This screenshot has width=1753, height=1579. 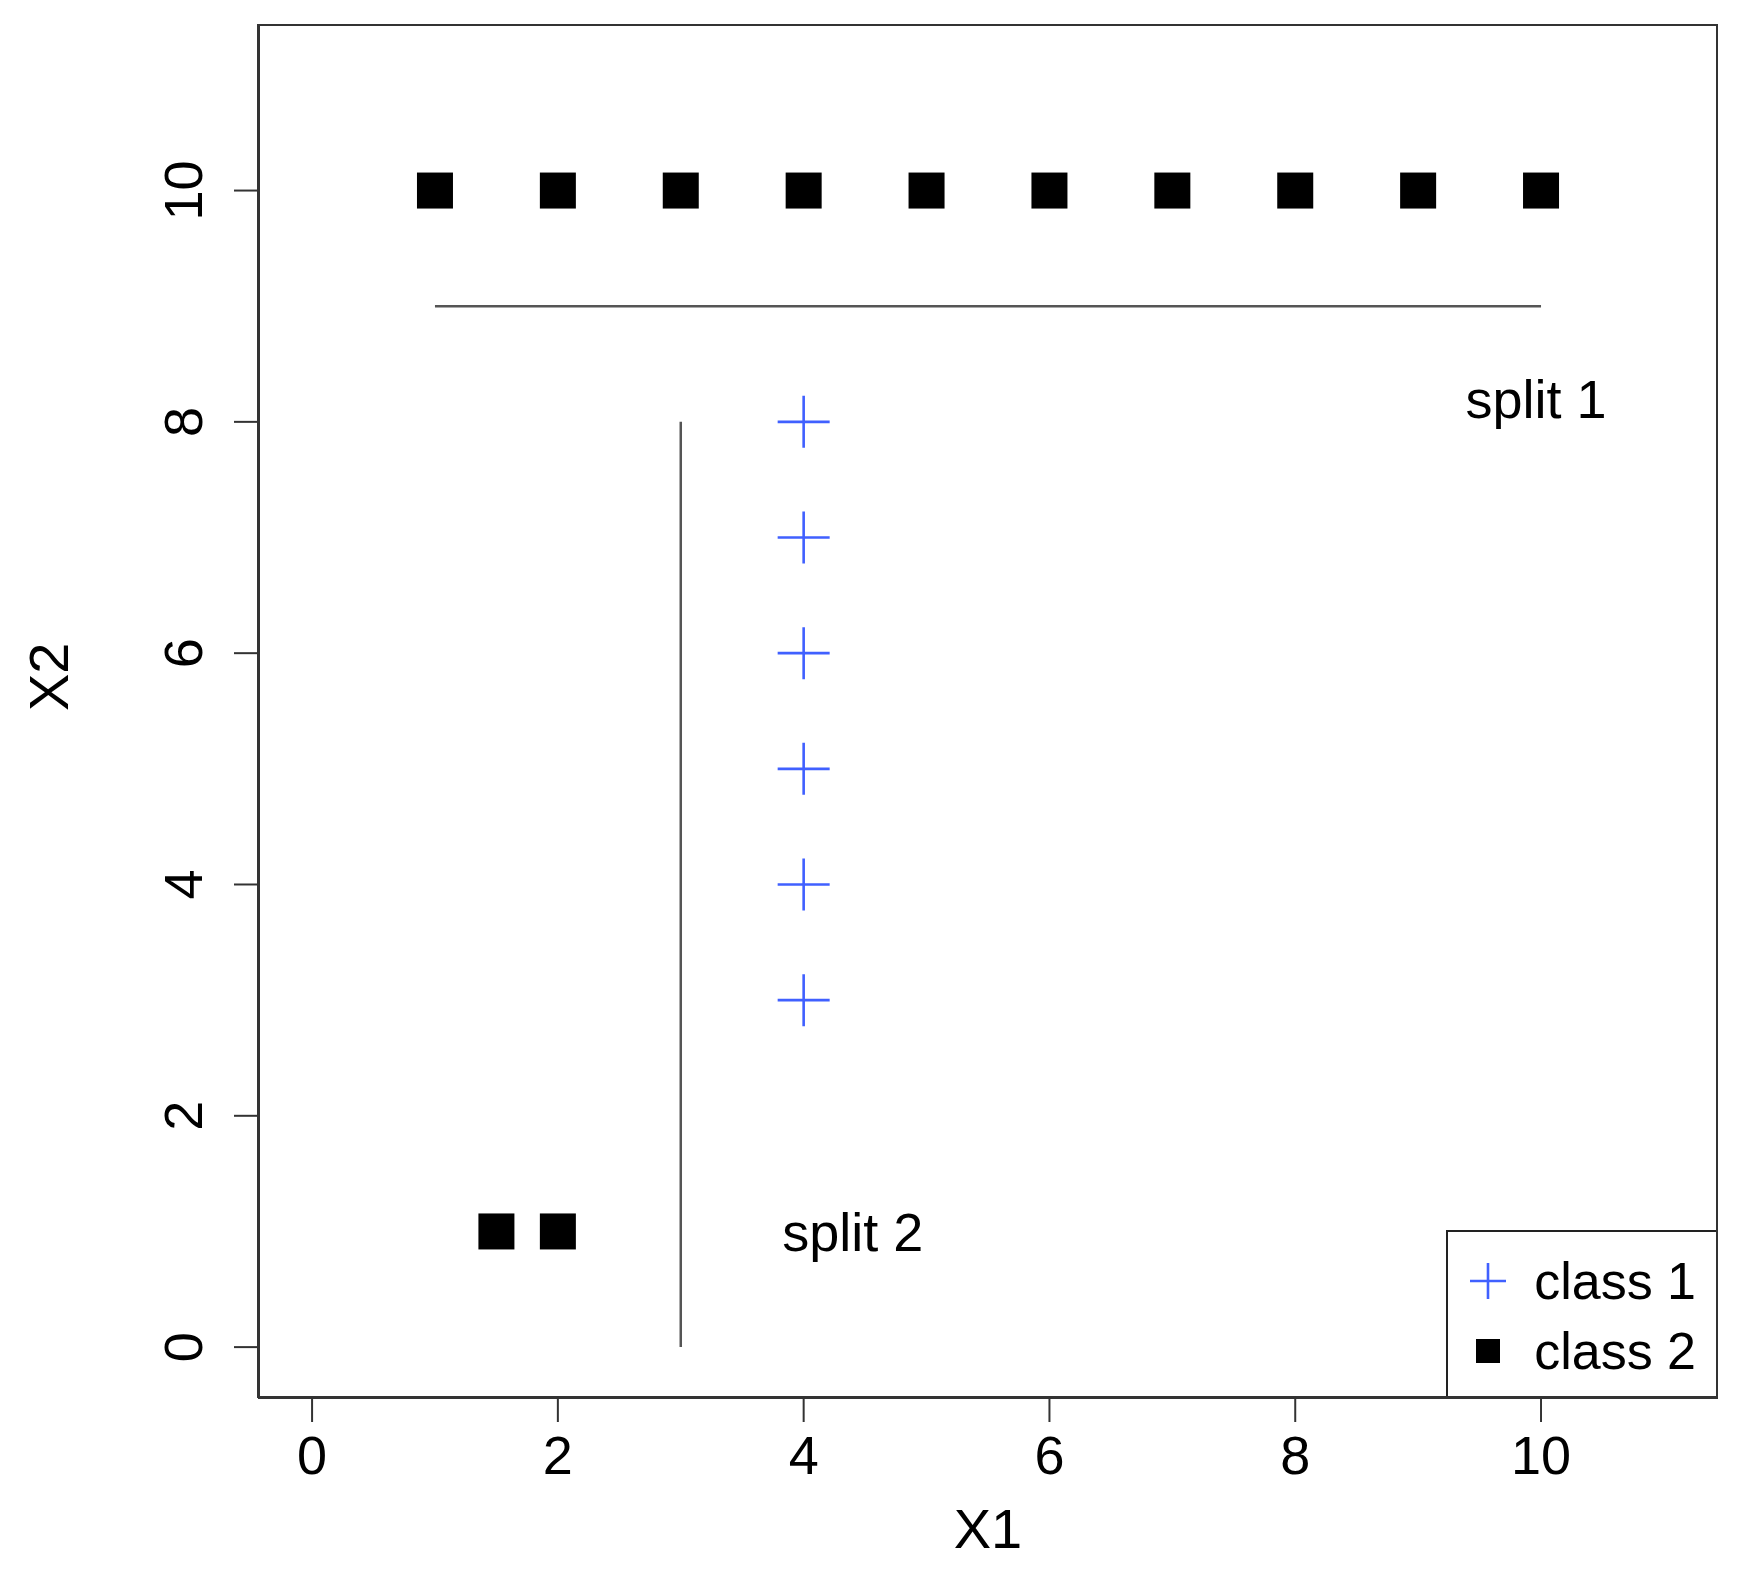 I want to click on x-tick-label: 6, so click(x=1049, y=1455).